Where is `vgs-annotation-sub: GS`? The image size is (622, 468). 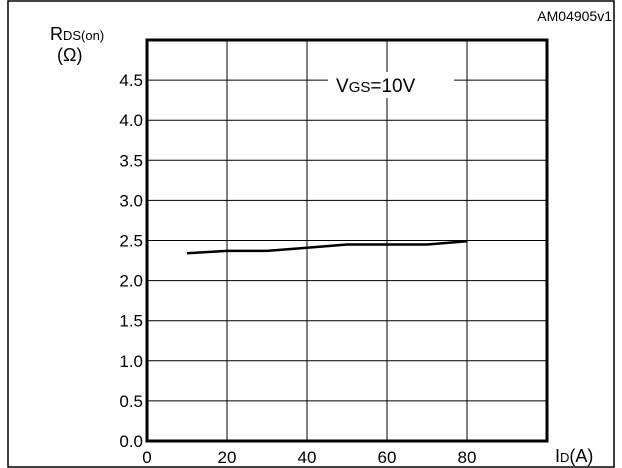
vgs-annotation-sub: GS is located at coordinates (360, 87).